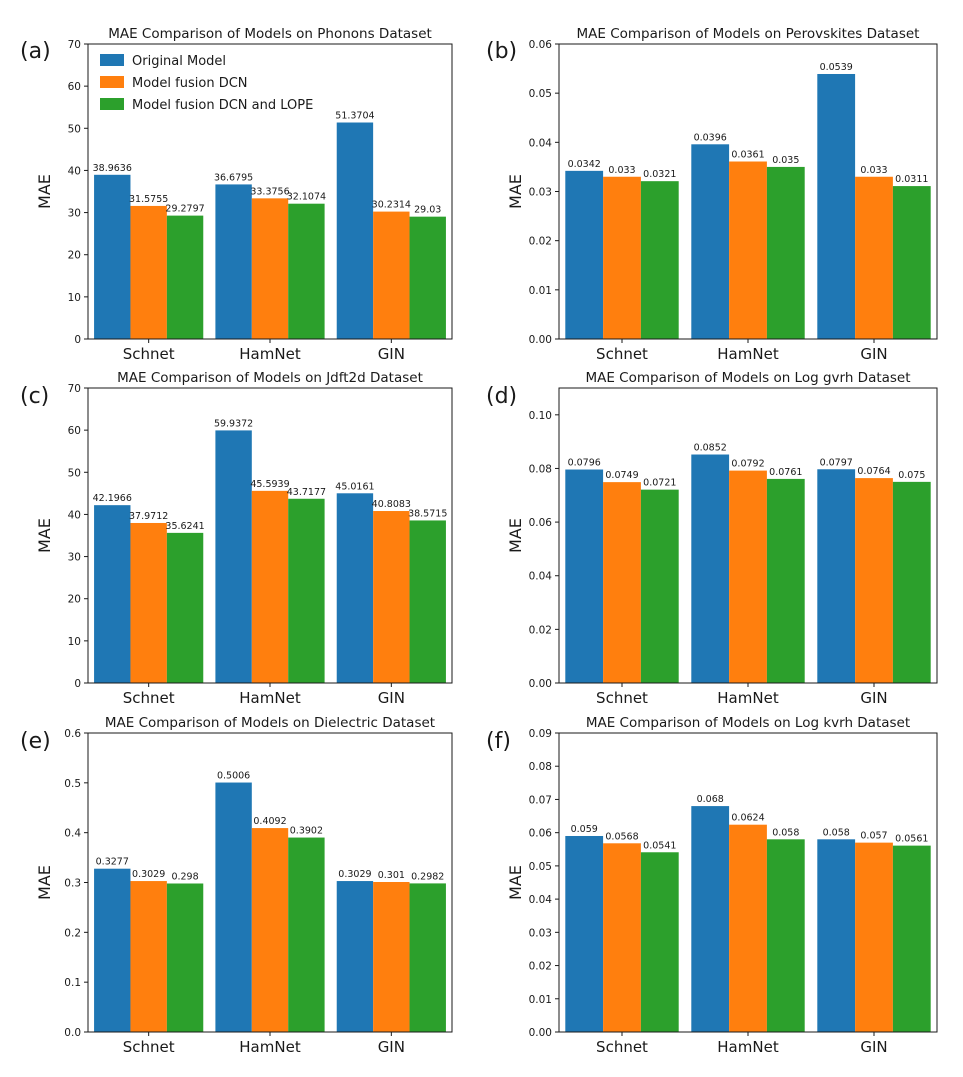  I want to click on data-label: 0.0321, so click(659, 174).